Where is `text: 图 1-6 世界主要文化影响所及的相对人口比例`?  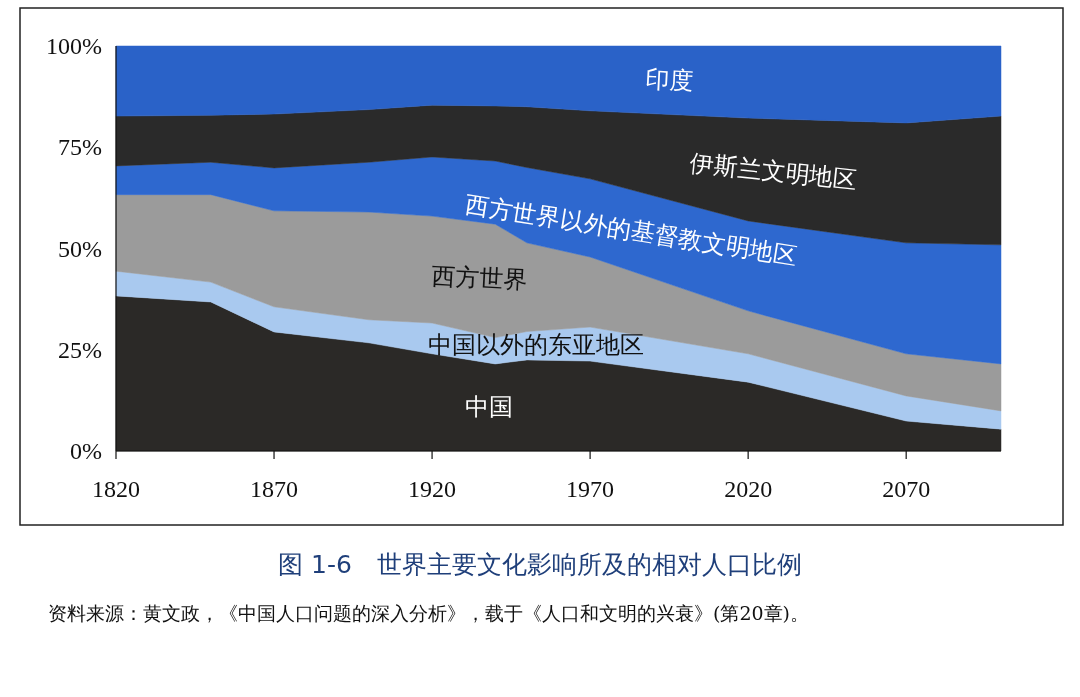 text: 图 1-6 世界主要文化影响所及的相对人口比例 is located at coordinates (540, 565).